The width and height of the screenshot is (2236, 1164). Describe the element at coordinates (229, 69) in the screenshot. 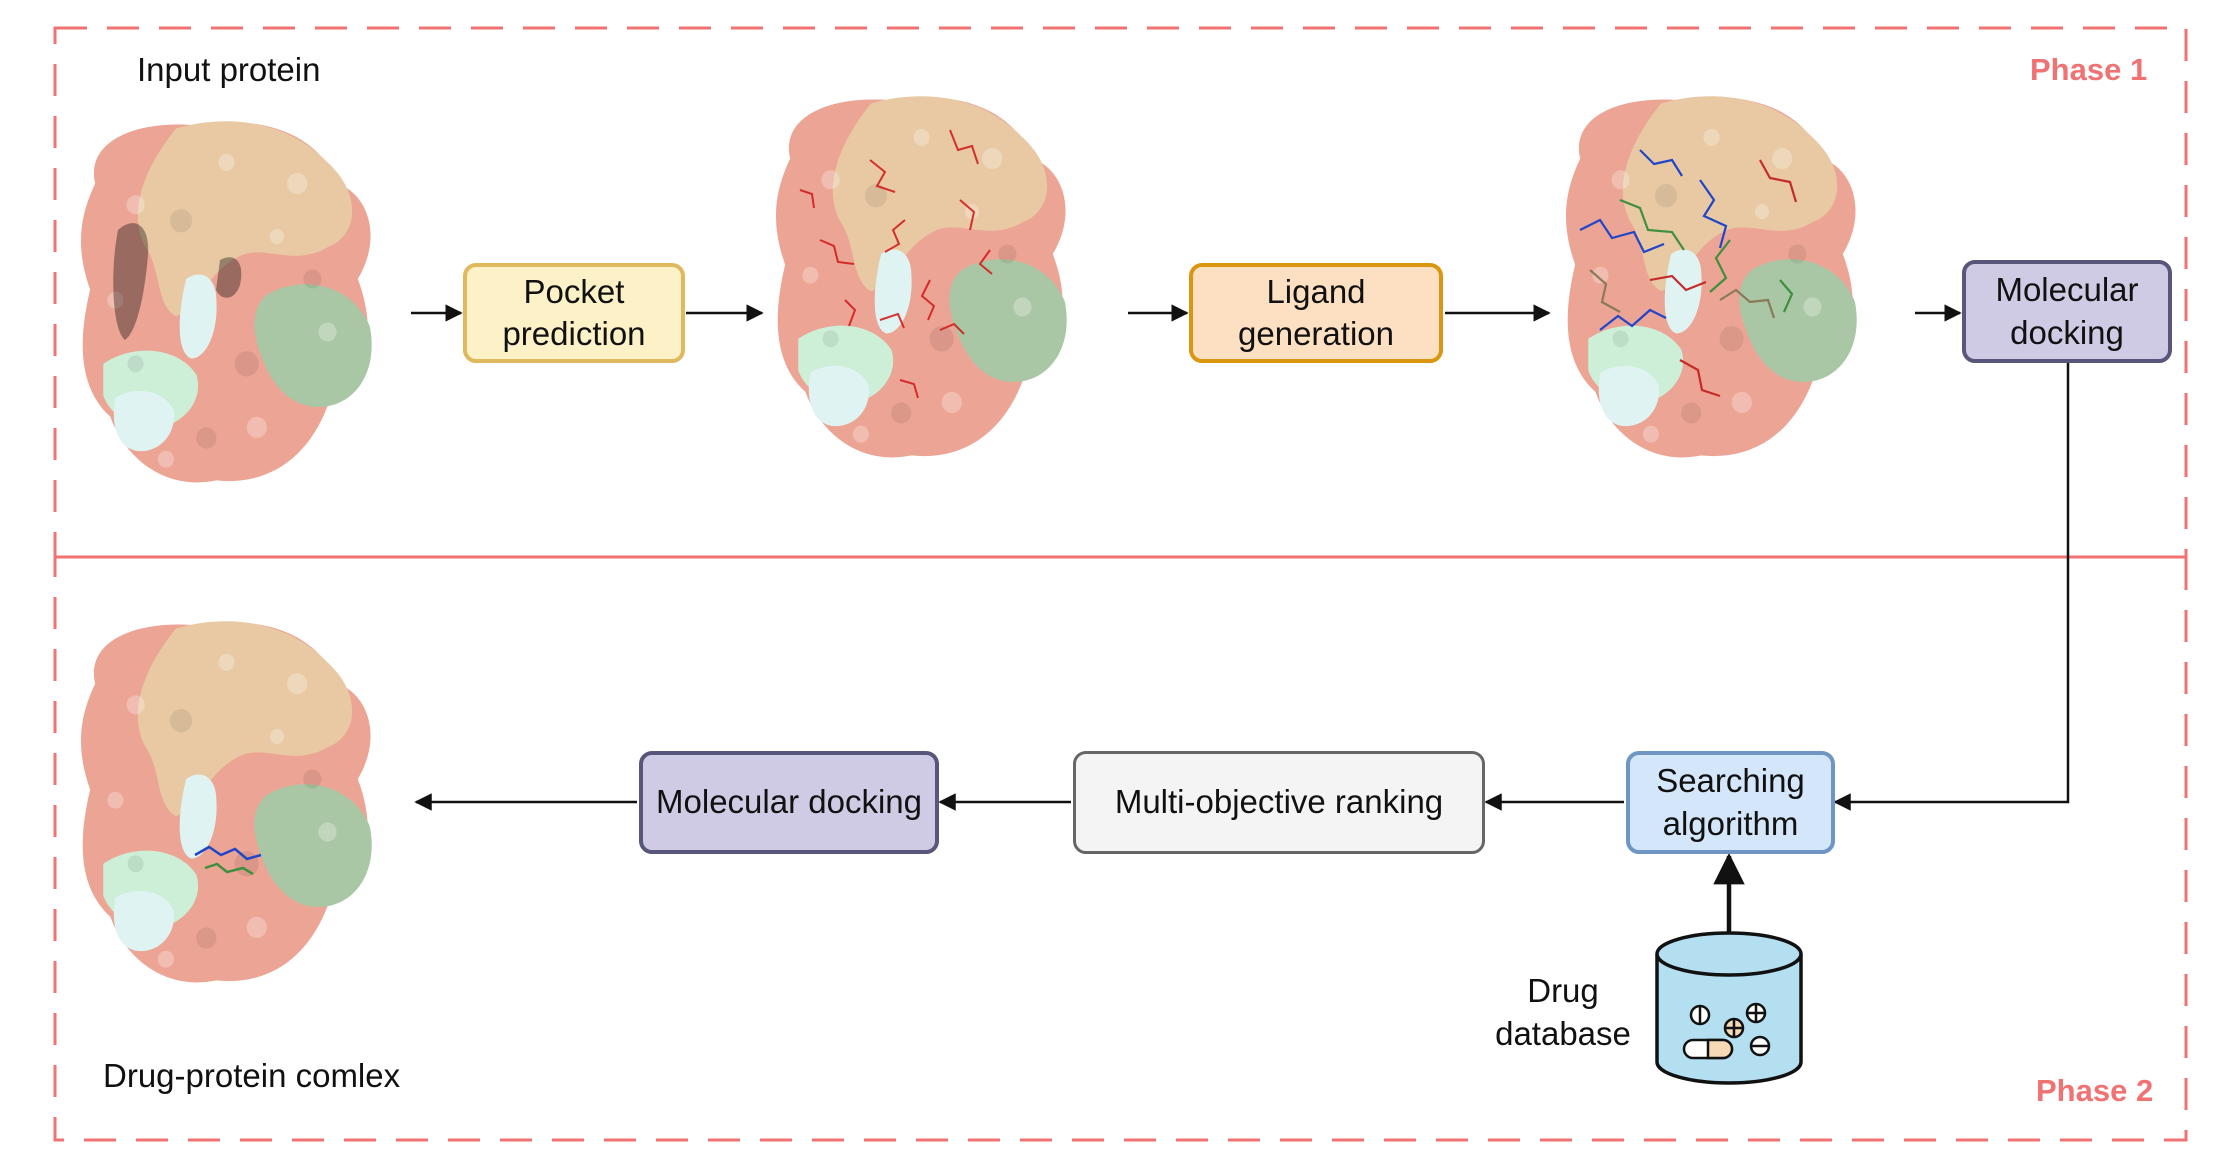

I see `input-protein-label: Input protein` at that location.